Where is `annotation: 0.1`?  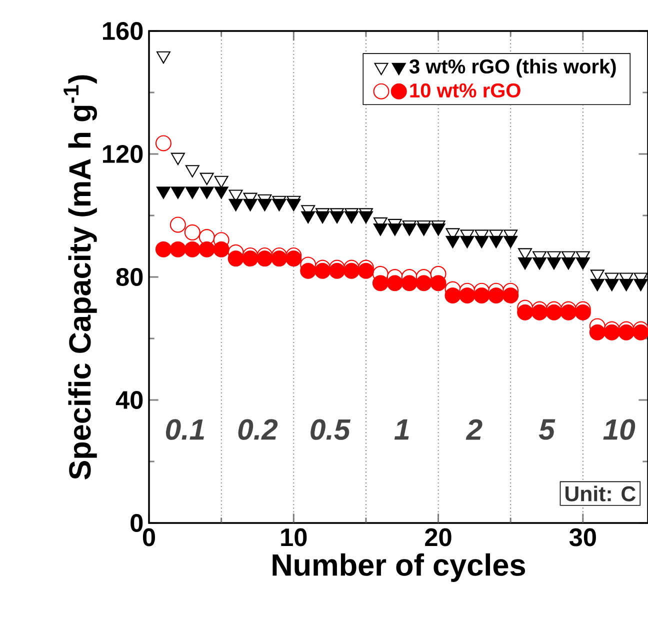 annotation: 0.1 is located at coordinates (185, 429).